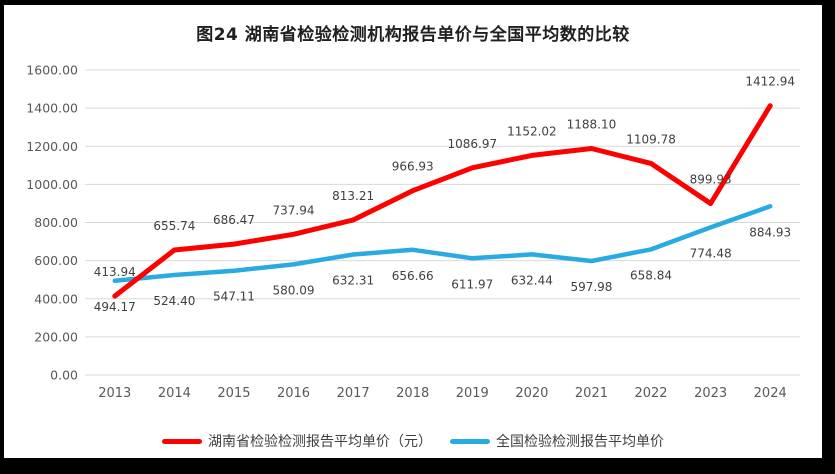 This screenshot has width=835, height=474. Describe the element at coordinates (592, 125) in the screenshot. I see `data-label: 1188.10` at that location.